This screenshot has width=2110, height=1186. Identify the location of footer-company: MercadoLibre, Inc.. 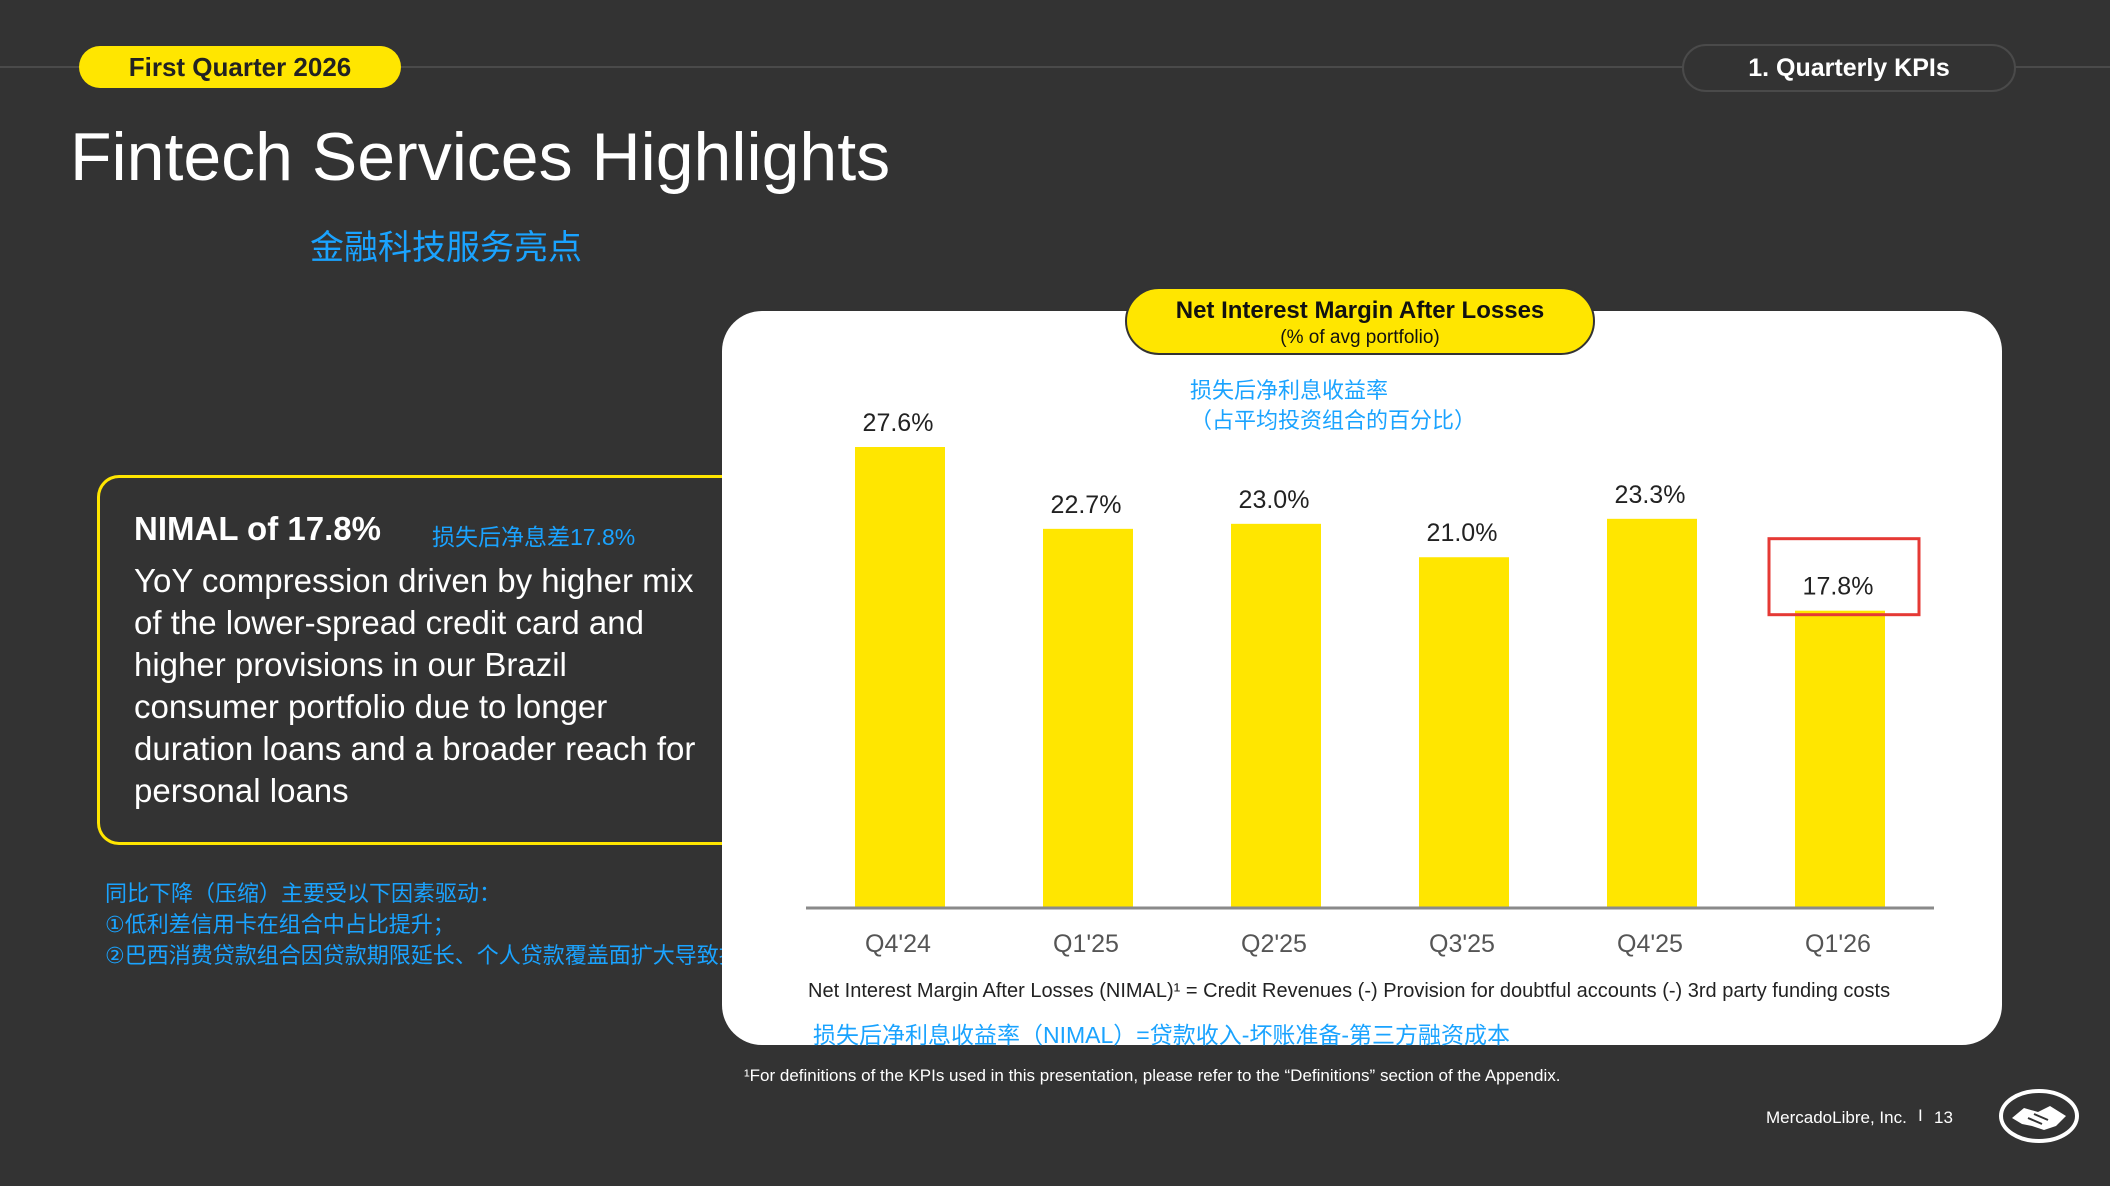
(1836, 1117).